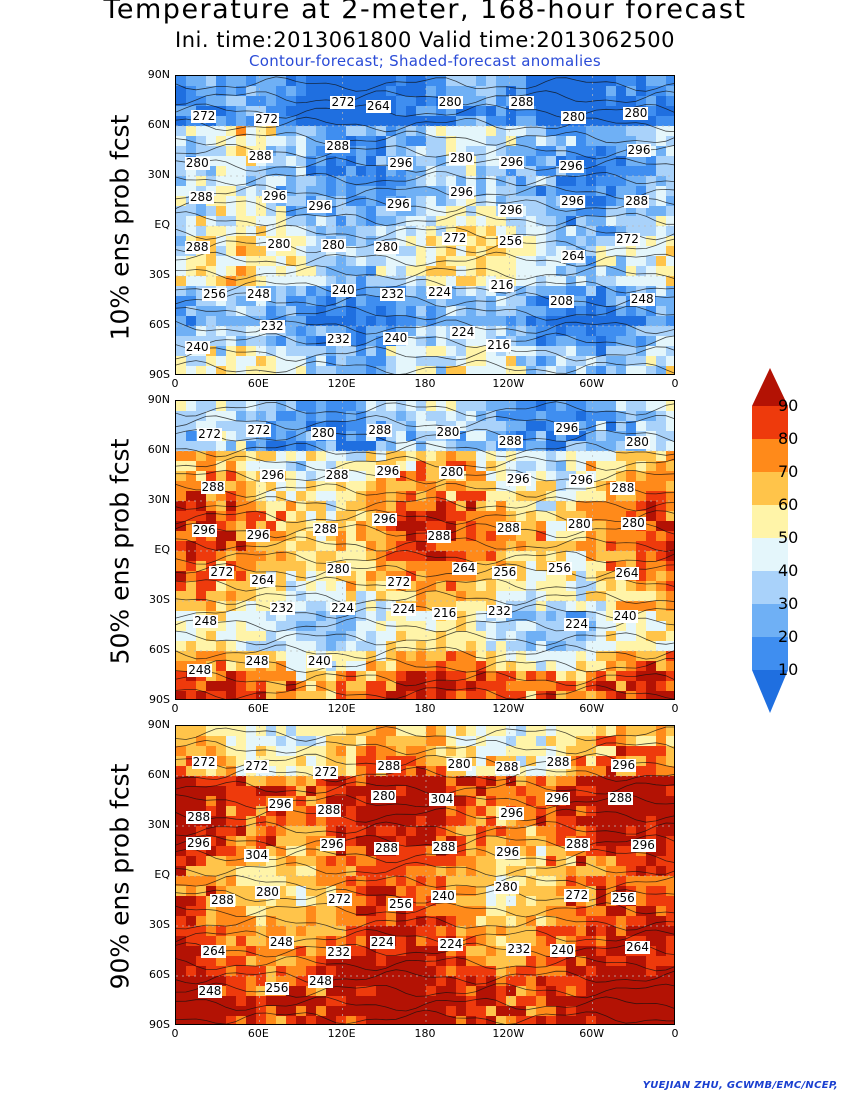 The image size is (850, 1100). Describe the element at coordinates (425, 708) in the screenshot. I see `lon-tick-label: 180` at that location.